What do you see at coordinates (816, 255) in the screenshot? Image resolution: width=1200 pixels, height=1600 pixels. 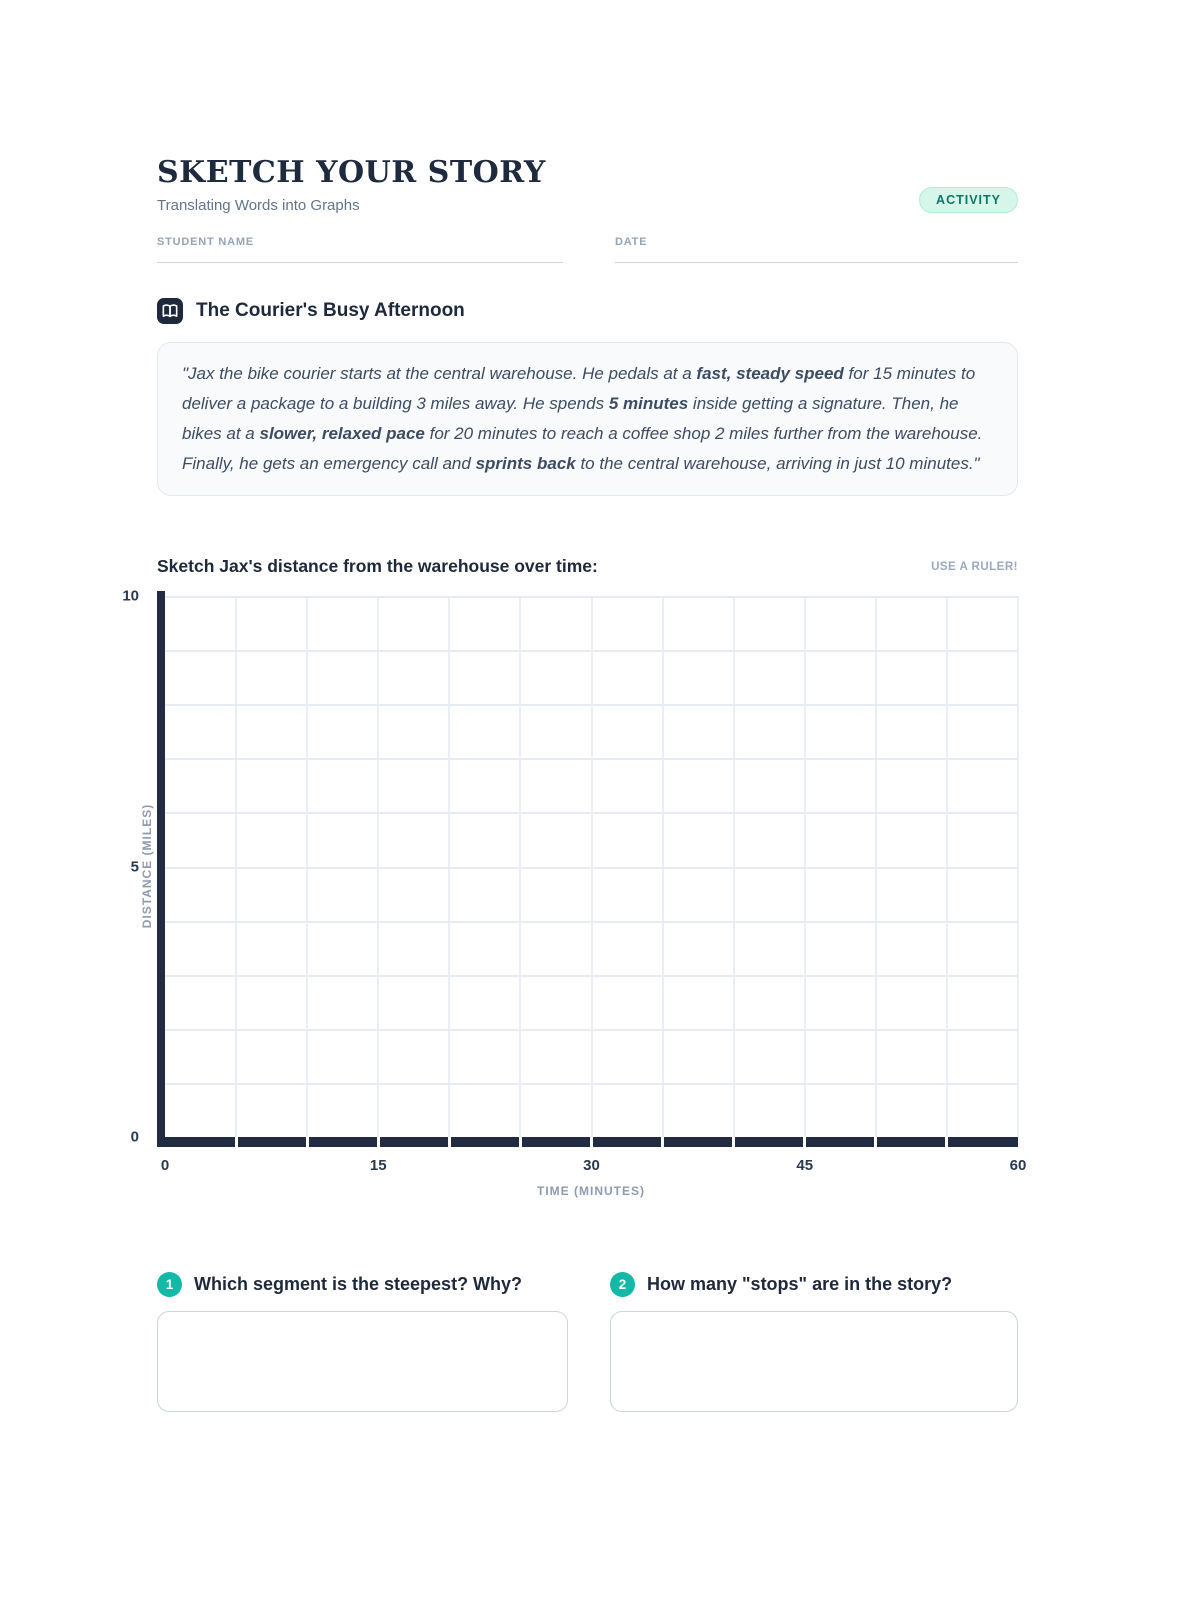 I see `date-input` at bounding box center [816, 255].